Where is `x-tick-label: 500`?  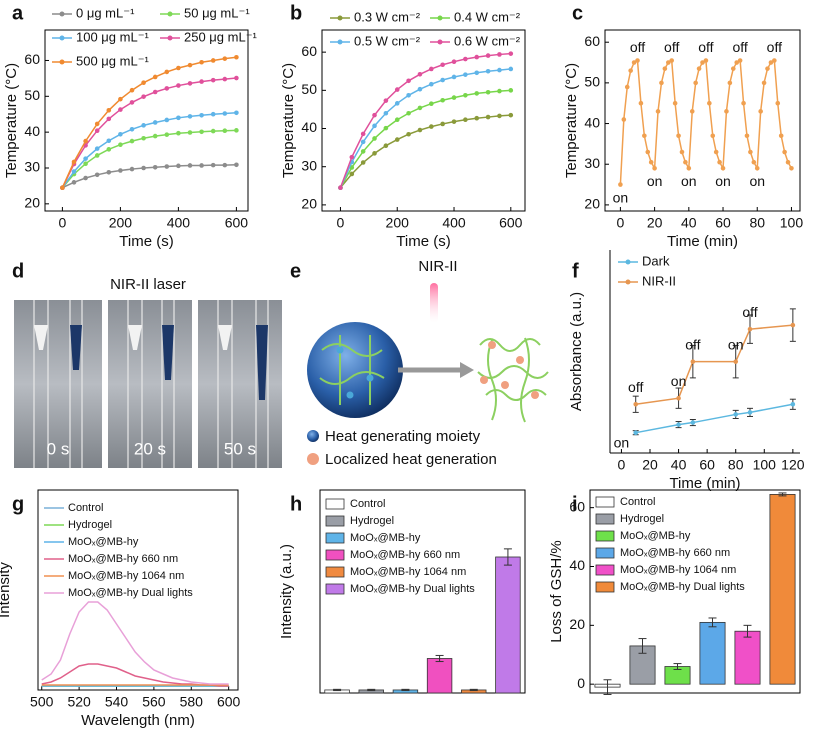 x-tick-label: 500 is located at coordinates (42, 702).